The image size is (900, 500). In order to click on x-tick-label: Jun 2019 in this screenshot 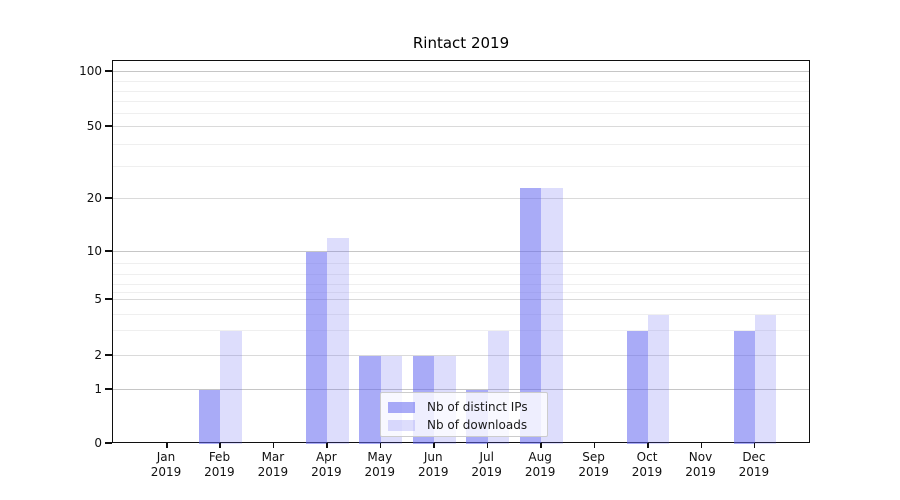, I will do `click(433, 465)`.